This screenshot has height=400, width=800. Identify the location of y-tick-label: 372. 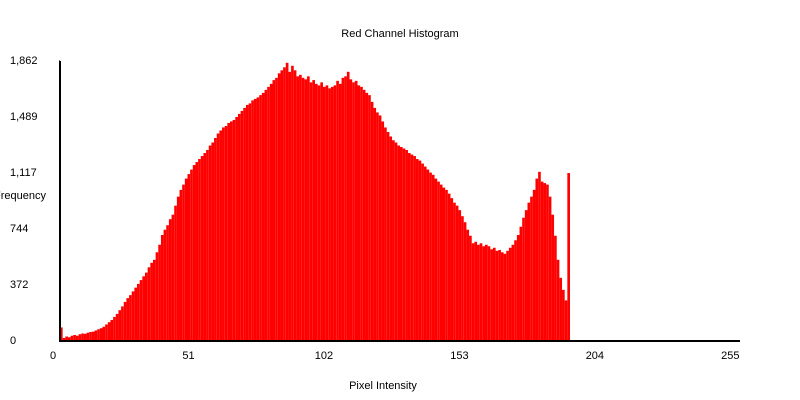
(19, 285).